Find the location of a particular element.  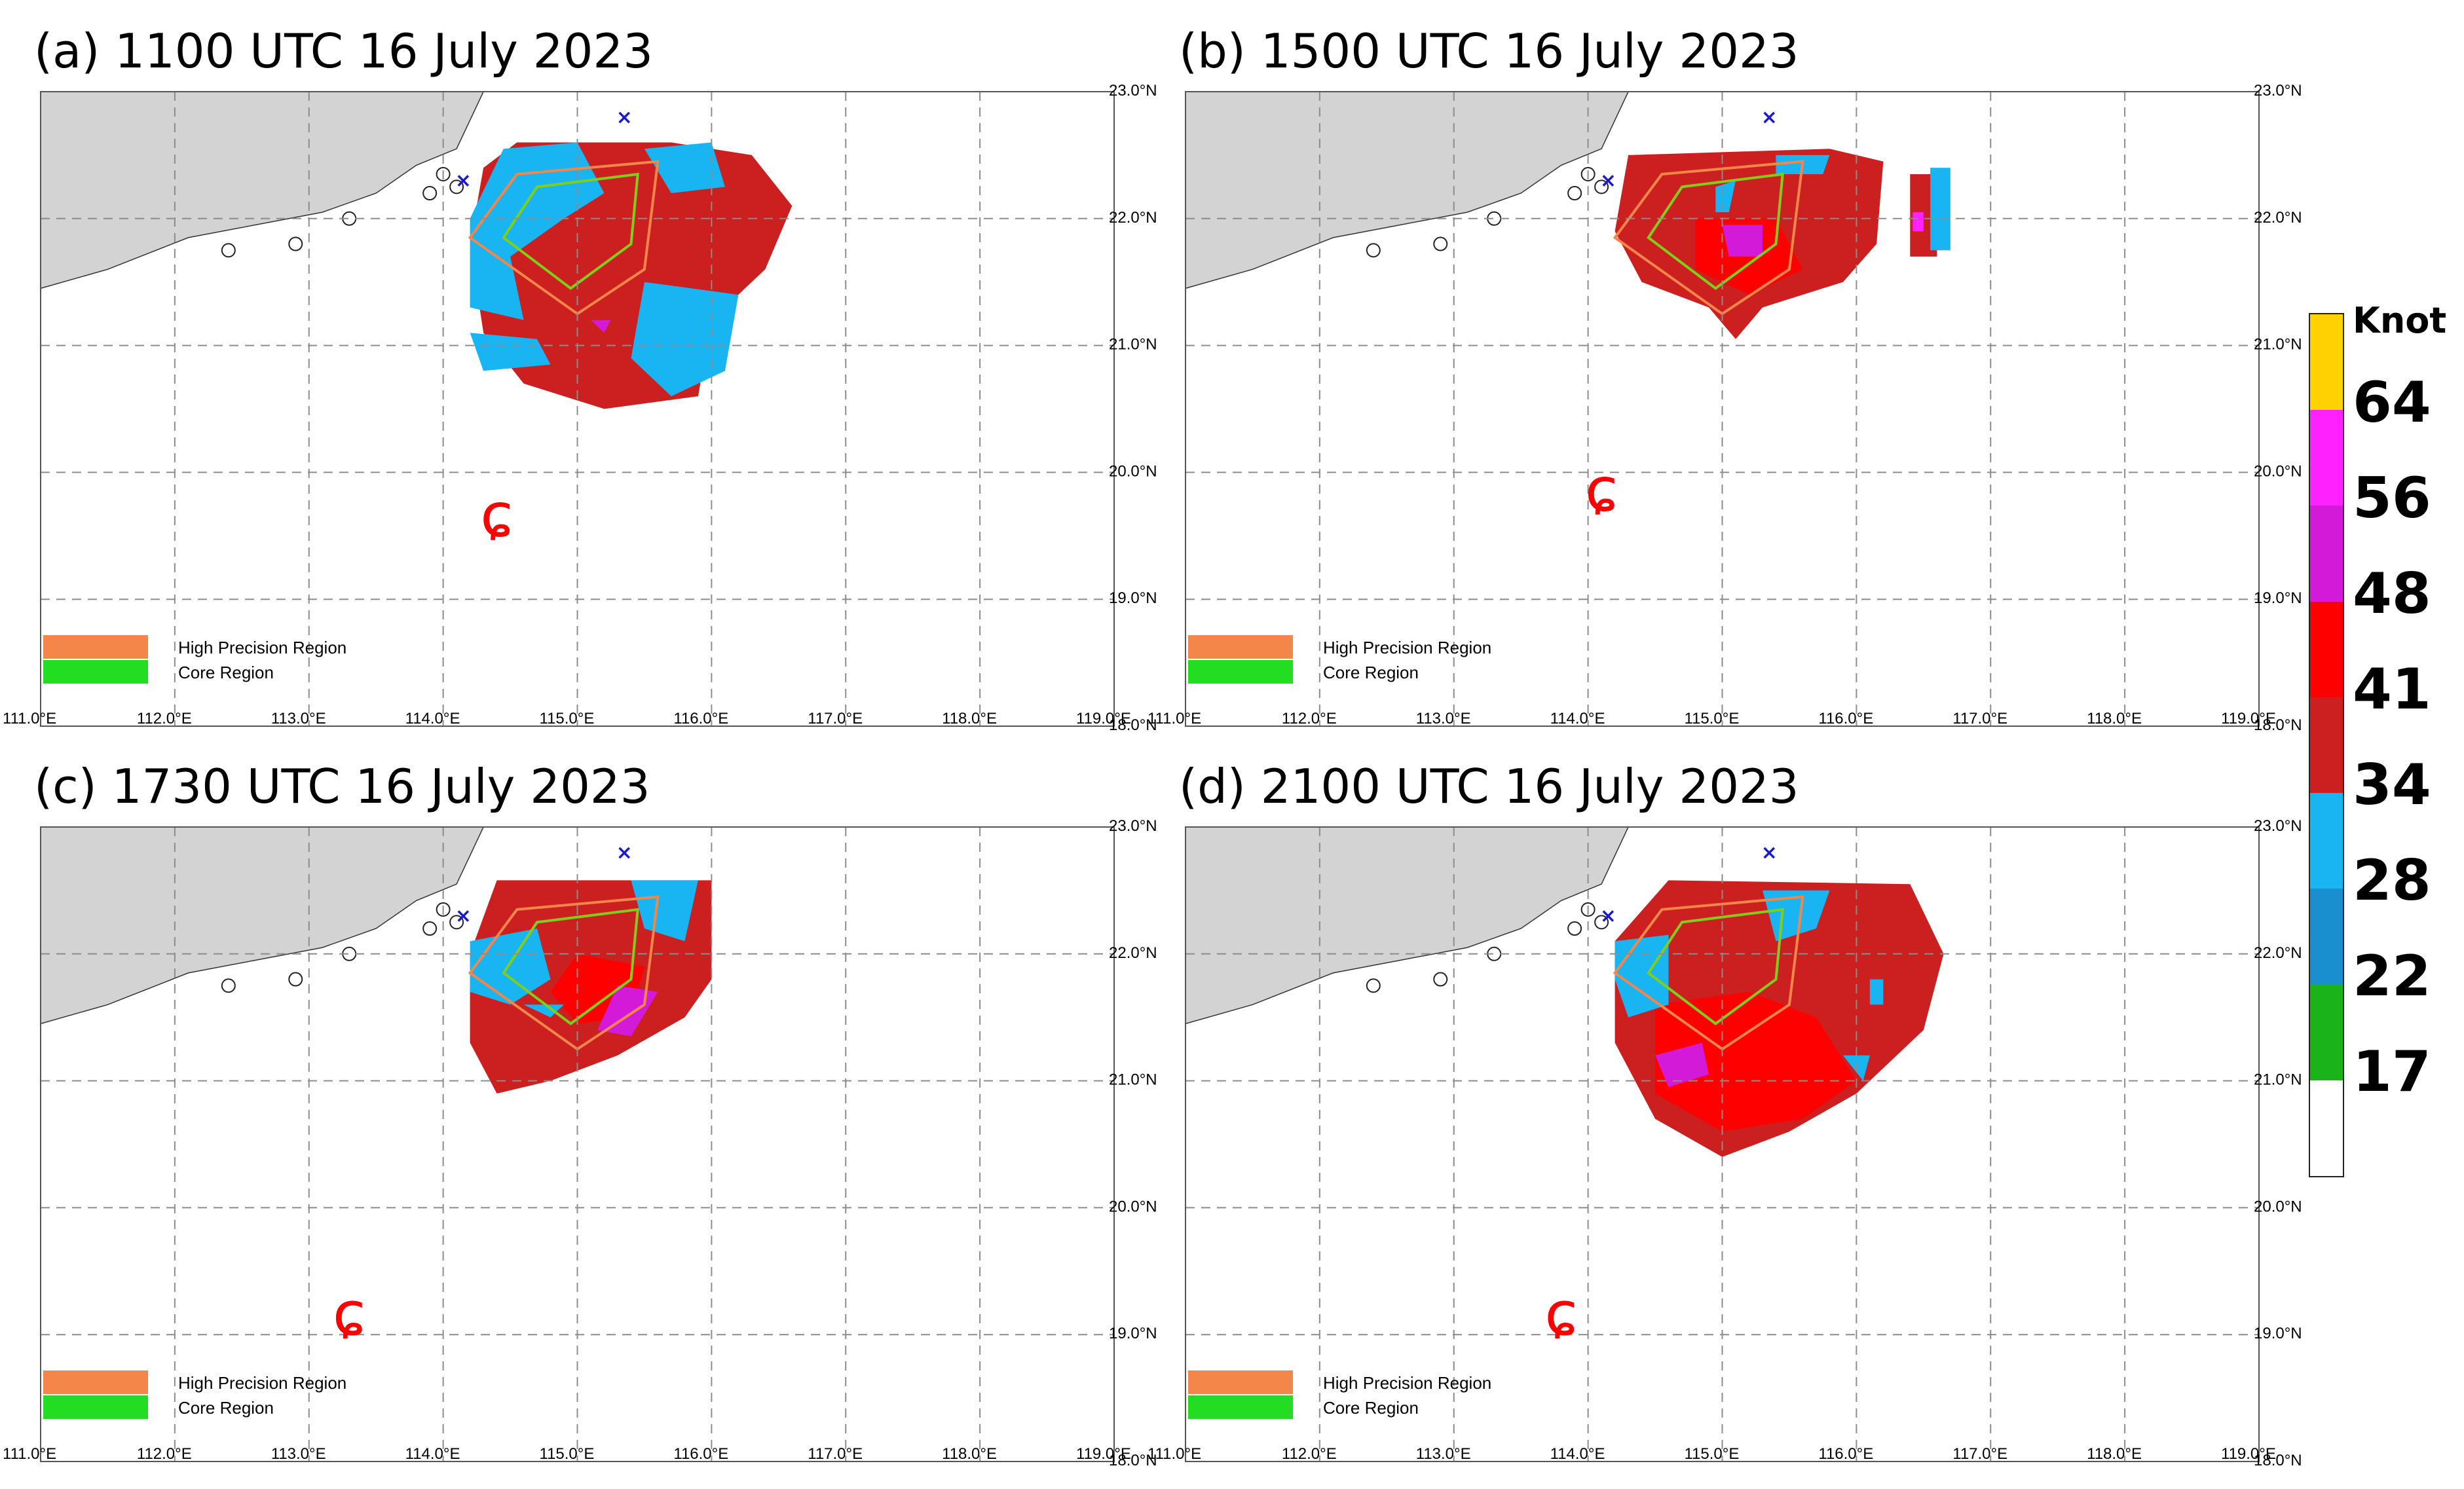

colorbar-label-56: 56 is located at coordinates (2392, 498).